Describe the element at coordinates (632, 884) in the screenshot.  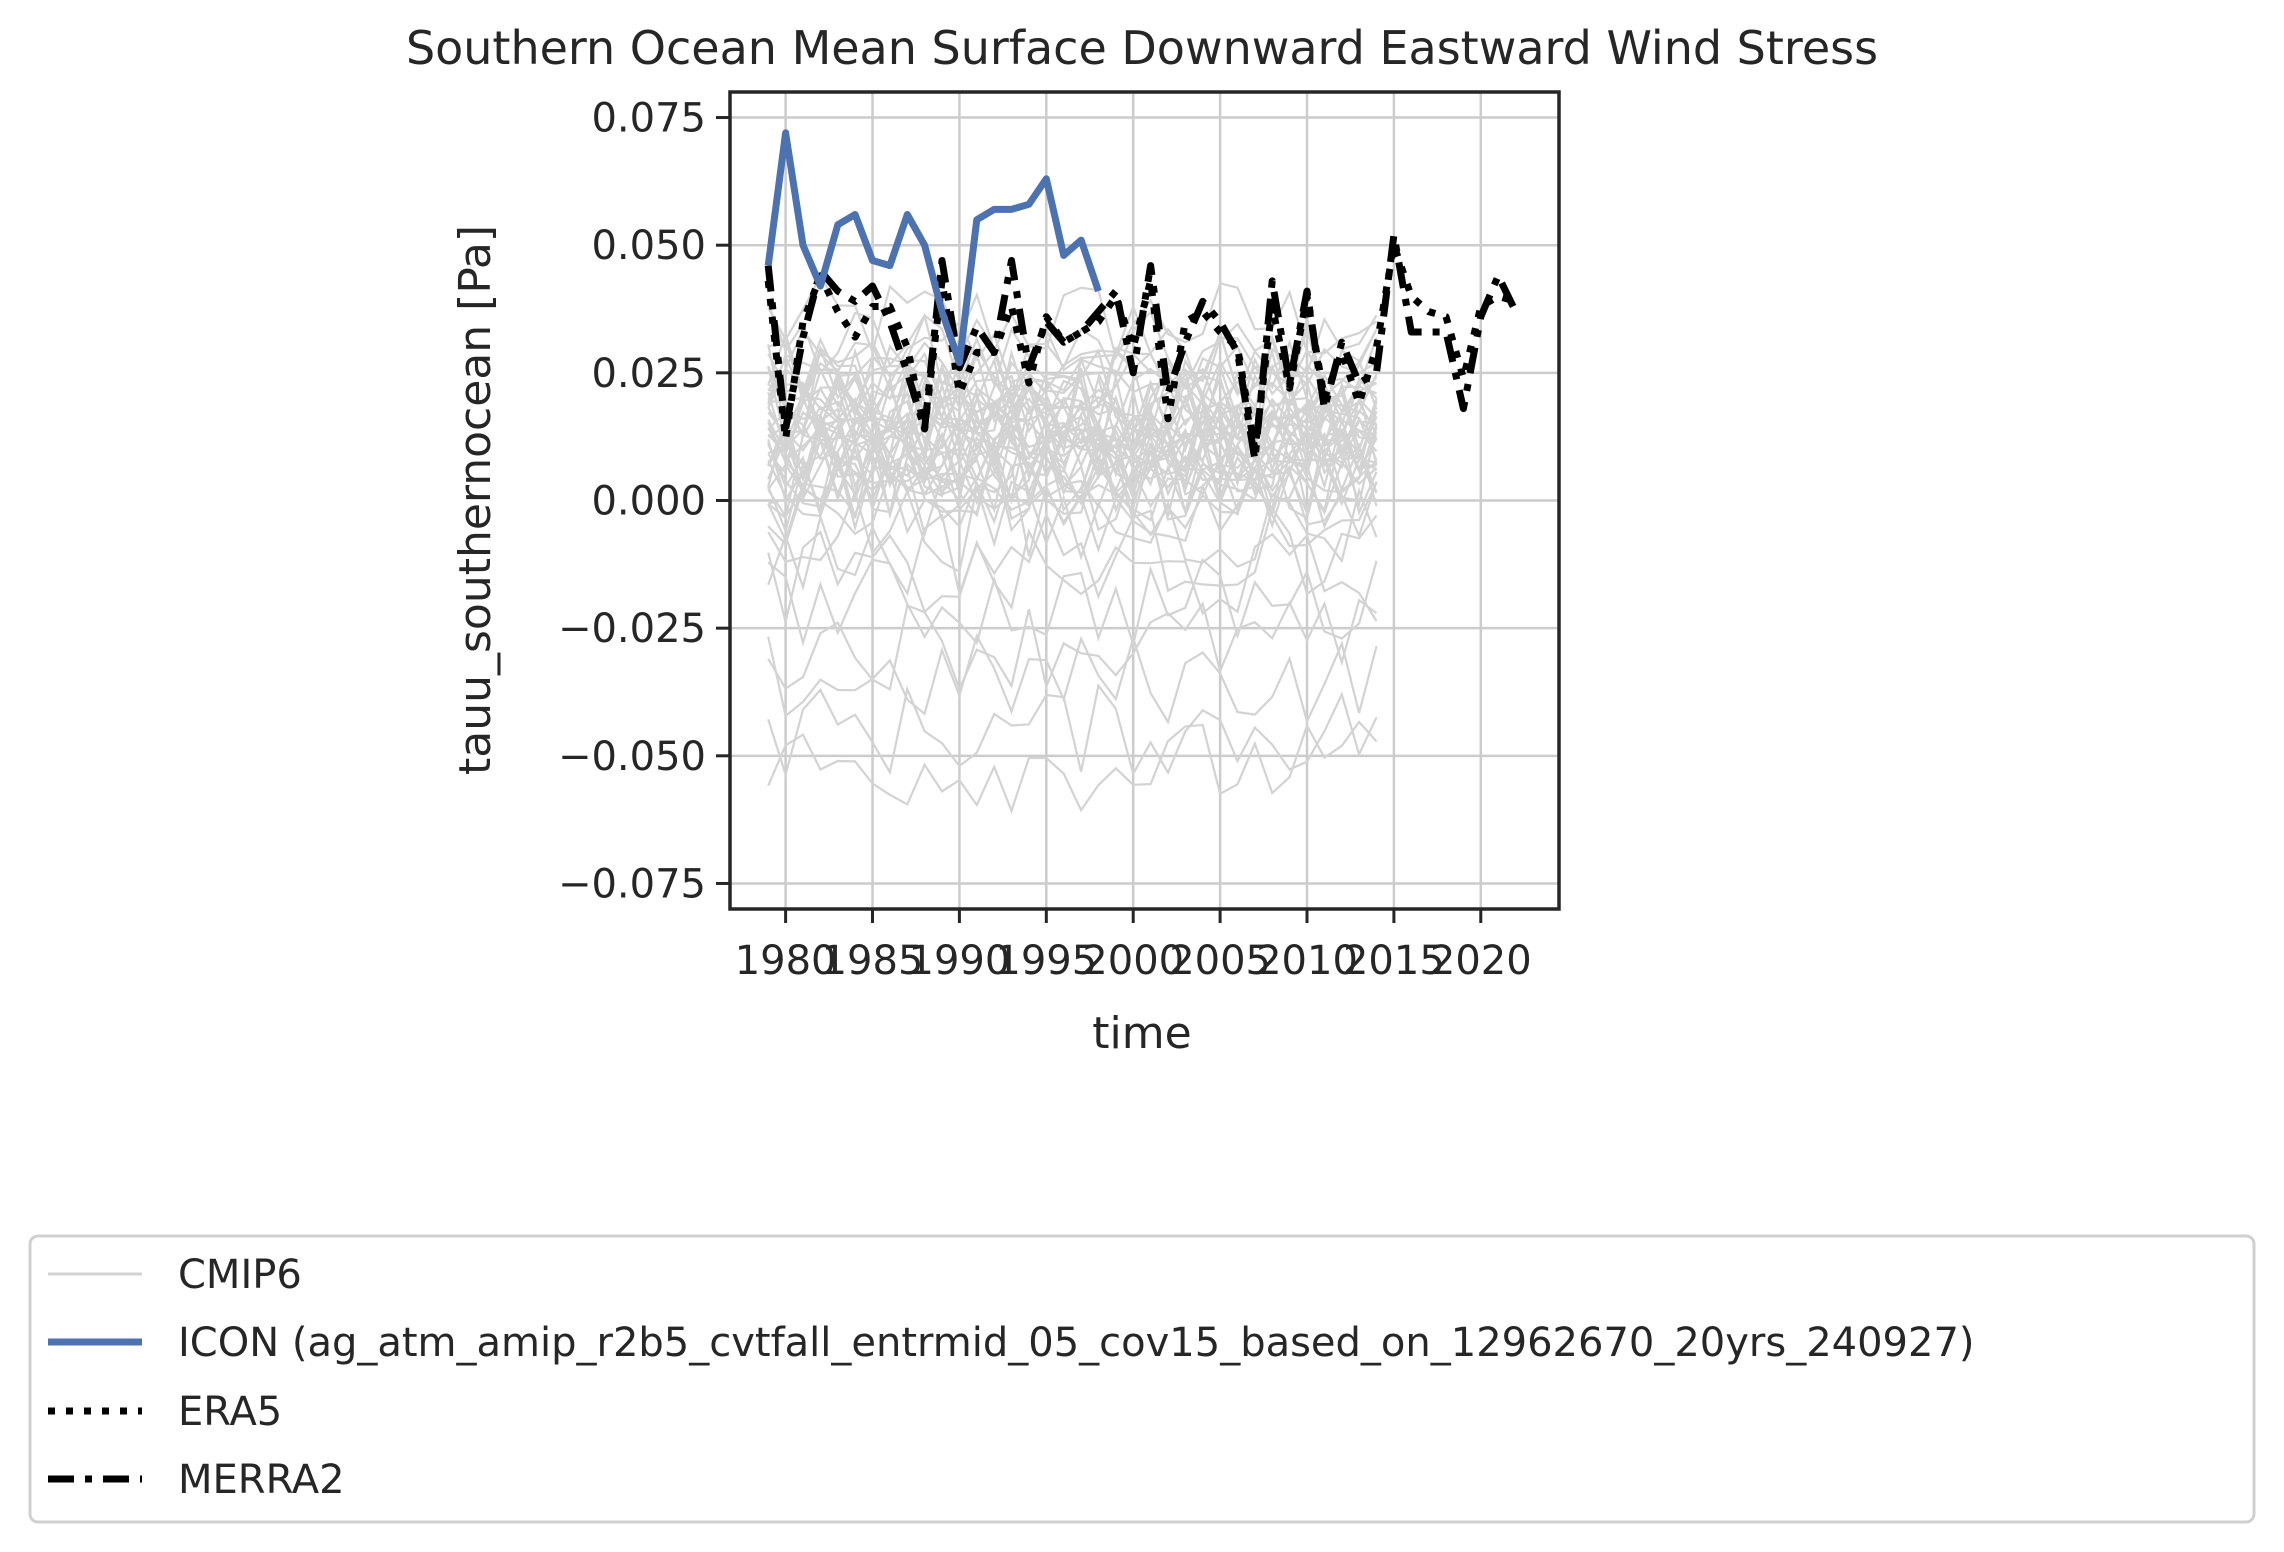
I see `y-tick-label: −0.075` at that location.